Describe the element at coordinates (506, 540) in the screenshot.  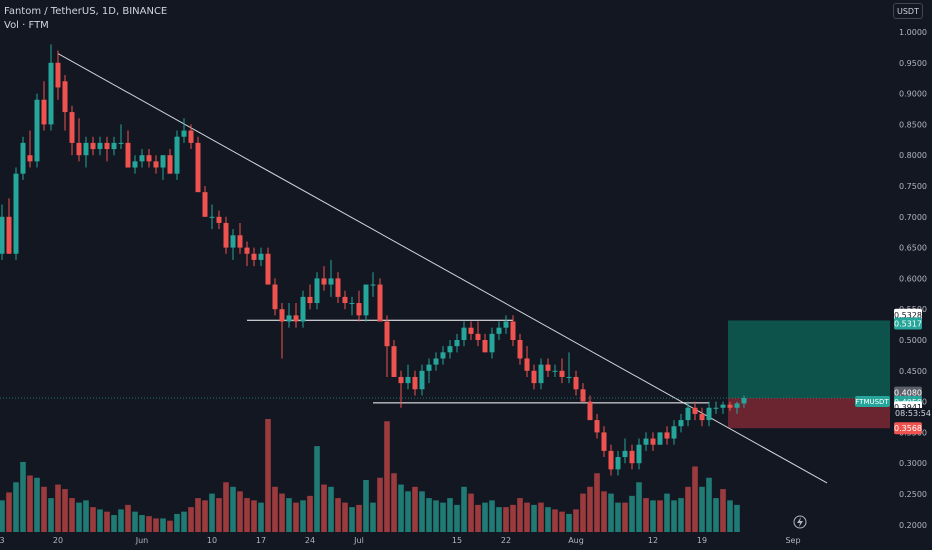
I see `time-axis-label: 22` at that location.